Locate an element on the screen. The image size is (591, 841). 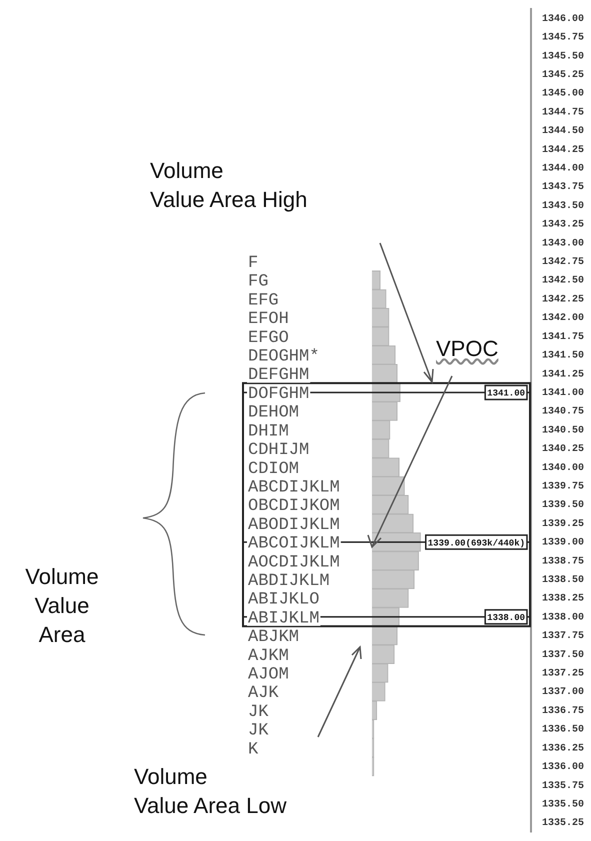
y-tick-label: 1344.00 is located at coordinates (563, 169).